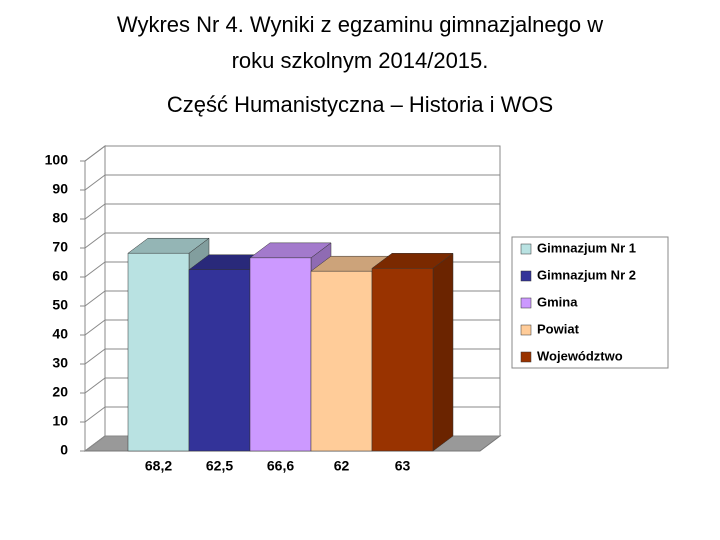  I want to click on value-label: 63, so click(403, 466).